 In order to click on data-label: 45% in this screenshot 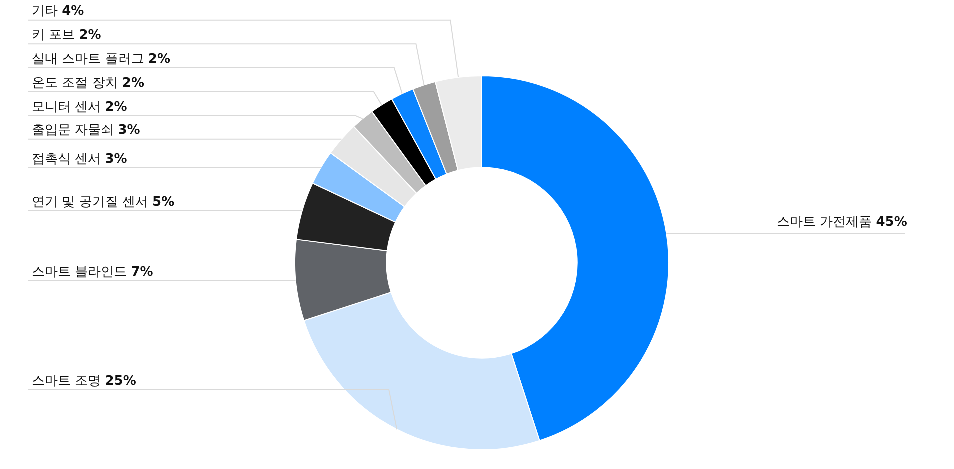, I will do `click(892, 222)`.